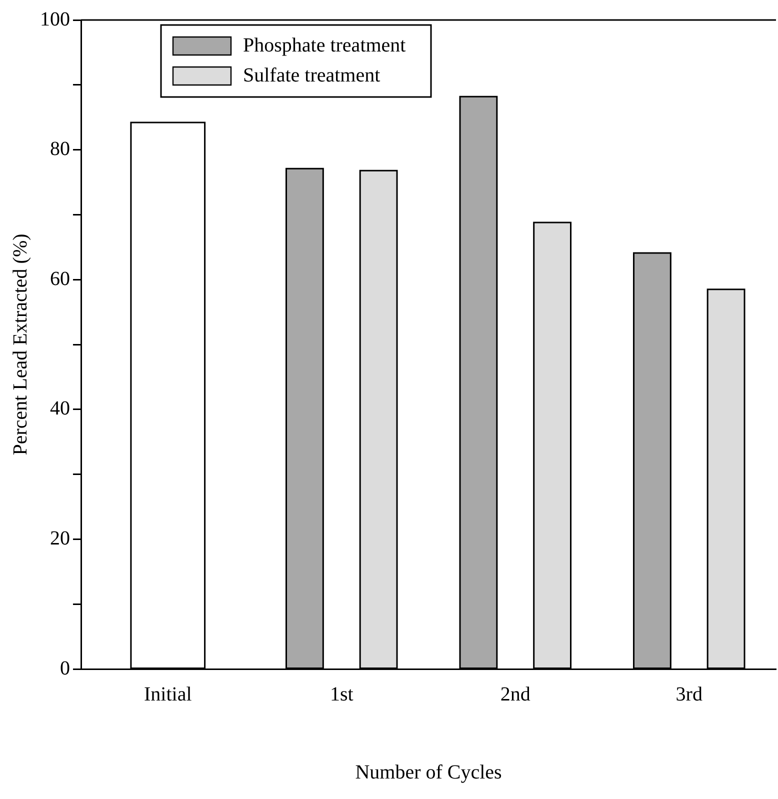 Image resolution: width=778 pixels, height=799 pixels. Describe the element at coordinates (60, 279) in the screenshot. I see `y-tick-label: 60` at that location.